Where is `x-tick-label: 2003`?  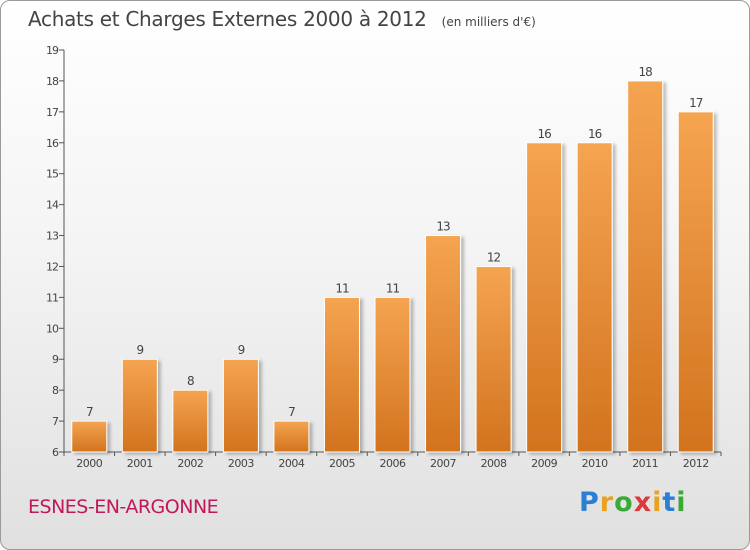 x-tick-label: 2003 is located at coordinates (241, 463).